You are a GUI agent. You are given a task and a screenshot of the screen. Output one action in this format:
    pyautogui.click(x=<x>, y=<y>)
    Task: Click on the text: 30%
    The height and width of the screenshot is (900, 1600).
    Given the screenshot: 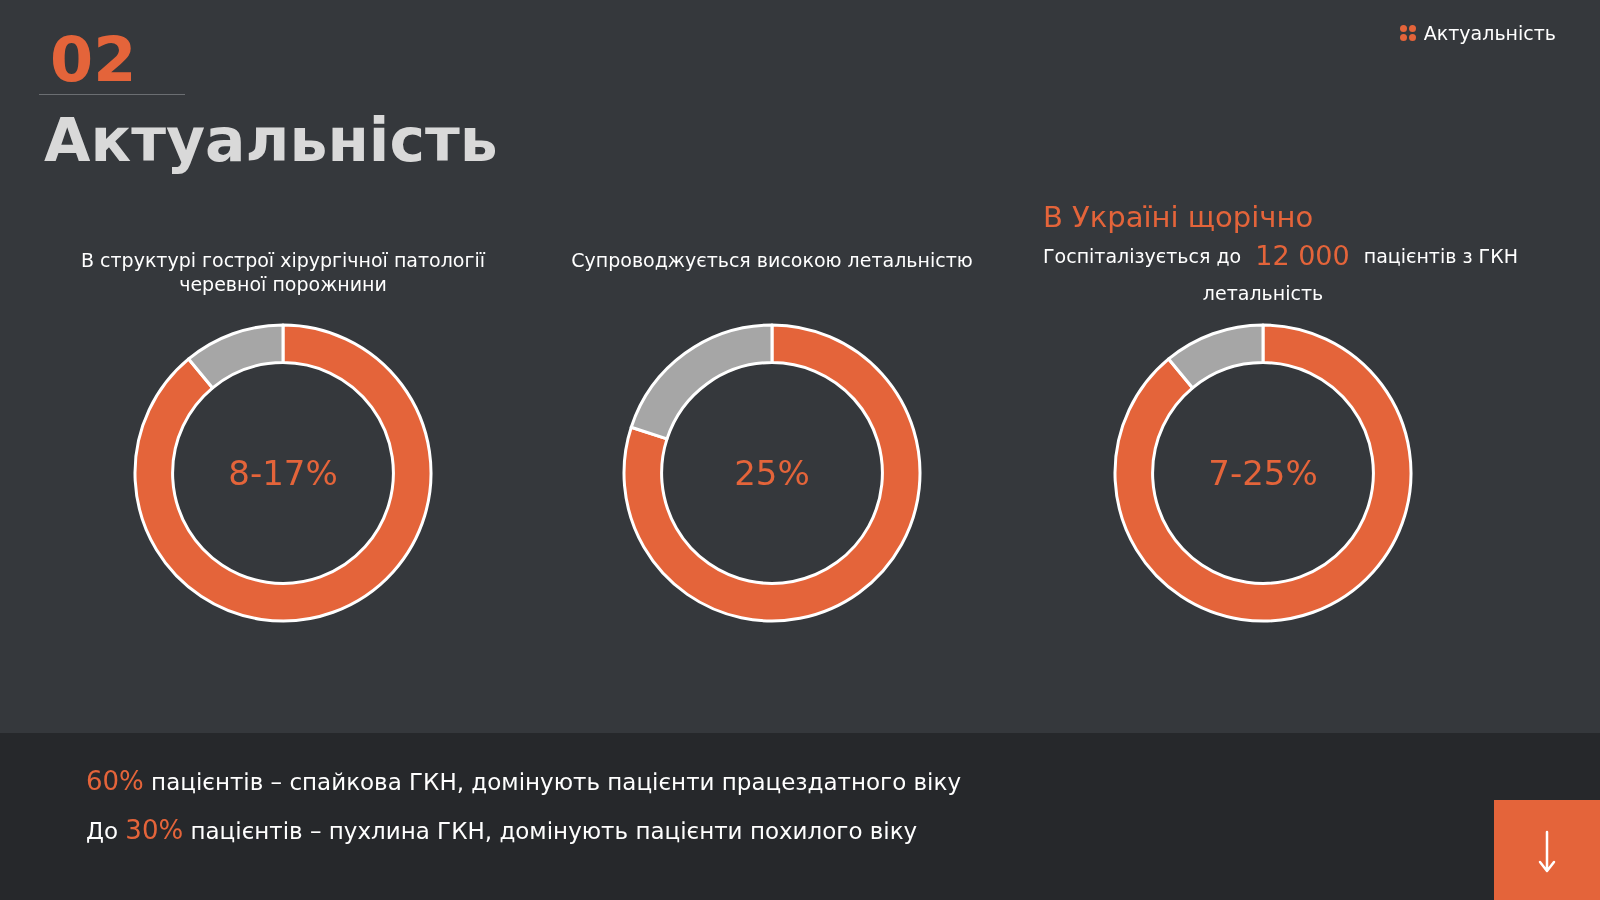 What is the action you would take?
    pyautogui.click(x=154, y=830)
    